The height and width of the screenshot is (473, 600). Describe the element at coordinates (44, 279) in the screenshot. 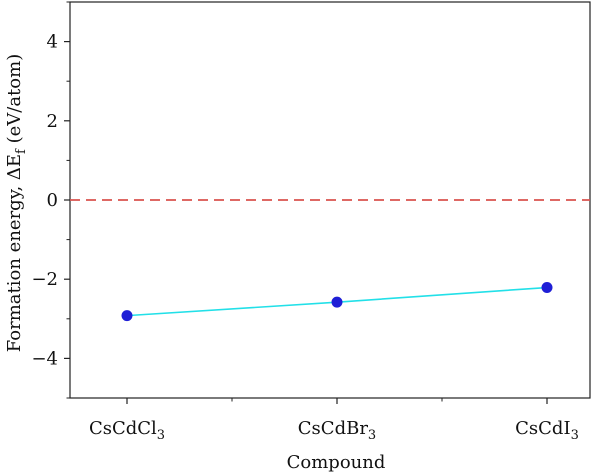

I see `y-tick-label: −2` at that location.